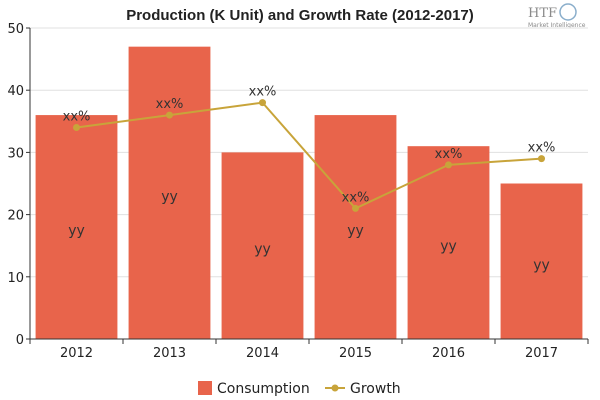  I want to click on globe-icon, so click(568, 12).